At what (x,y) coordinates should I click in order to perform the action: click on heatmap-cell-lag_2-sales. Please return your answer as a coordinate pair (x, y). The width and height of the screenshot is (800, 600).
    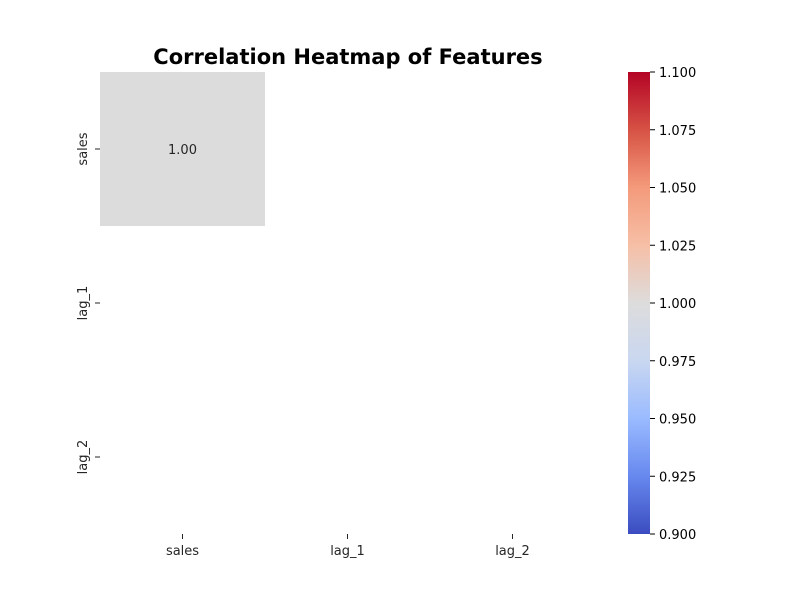
    Looking at the image, I should click on (182, 457).